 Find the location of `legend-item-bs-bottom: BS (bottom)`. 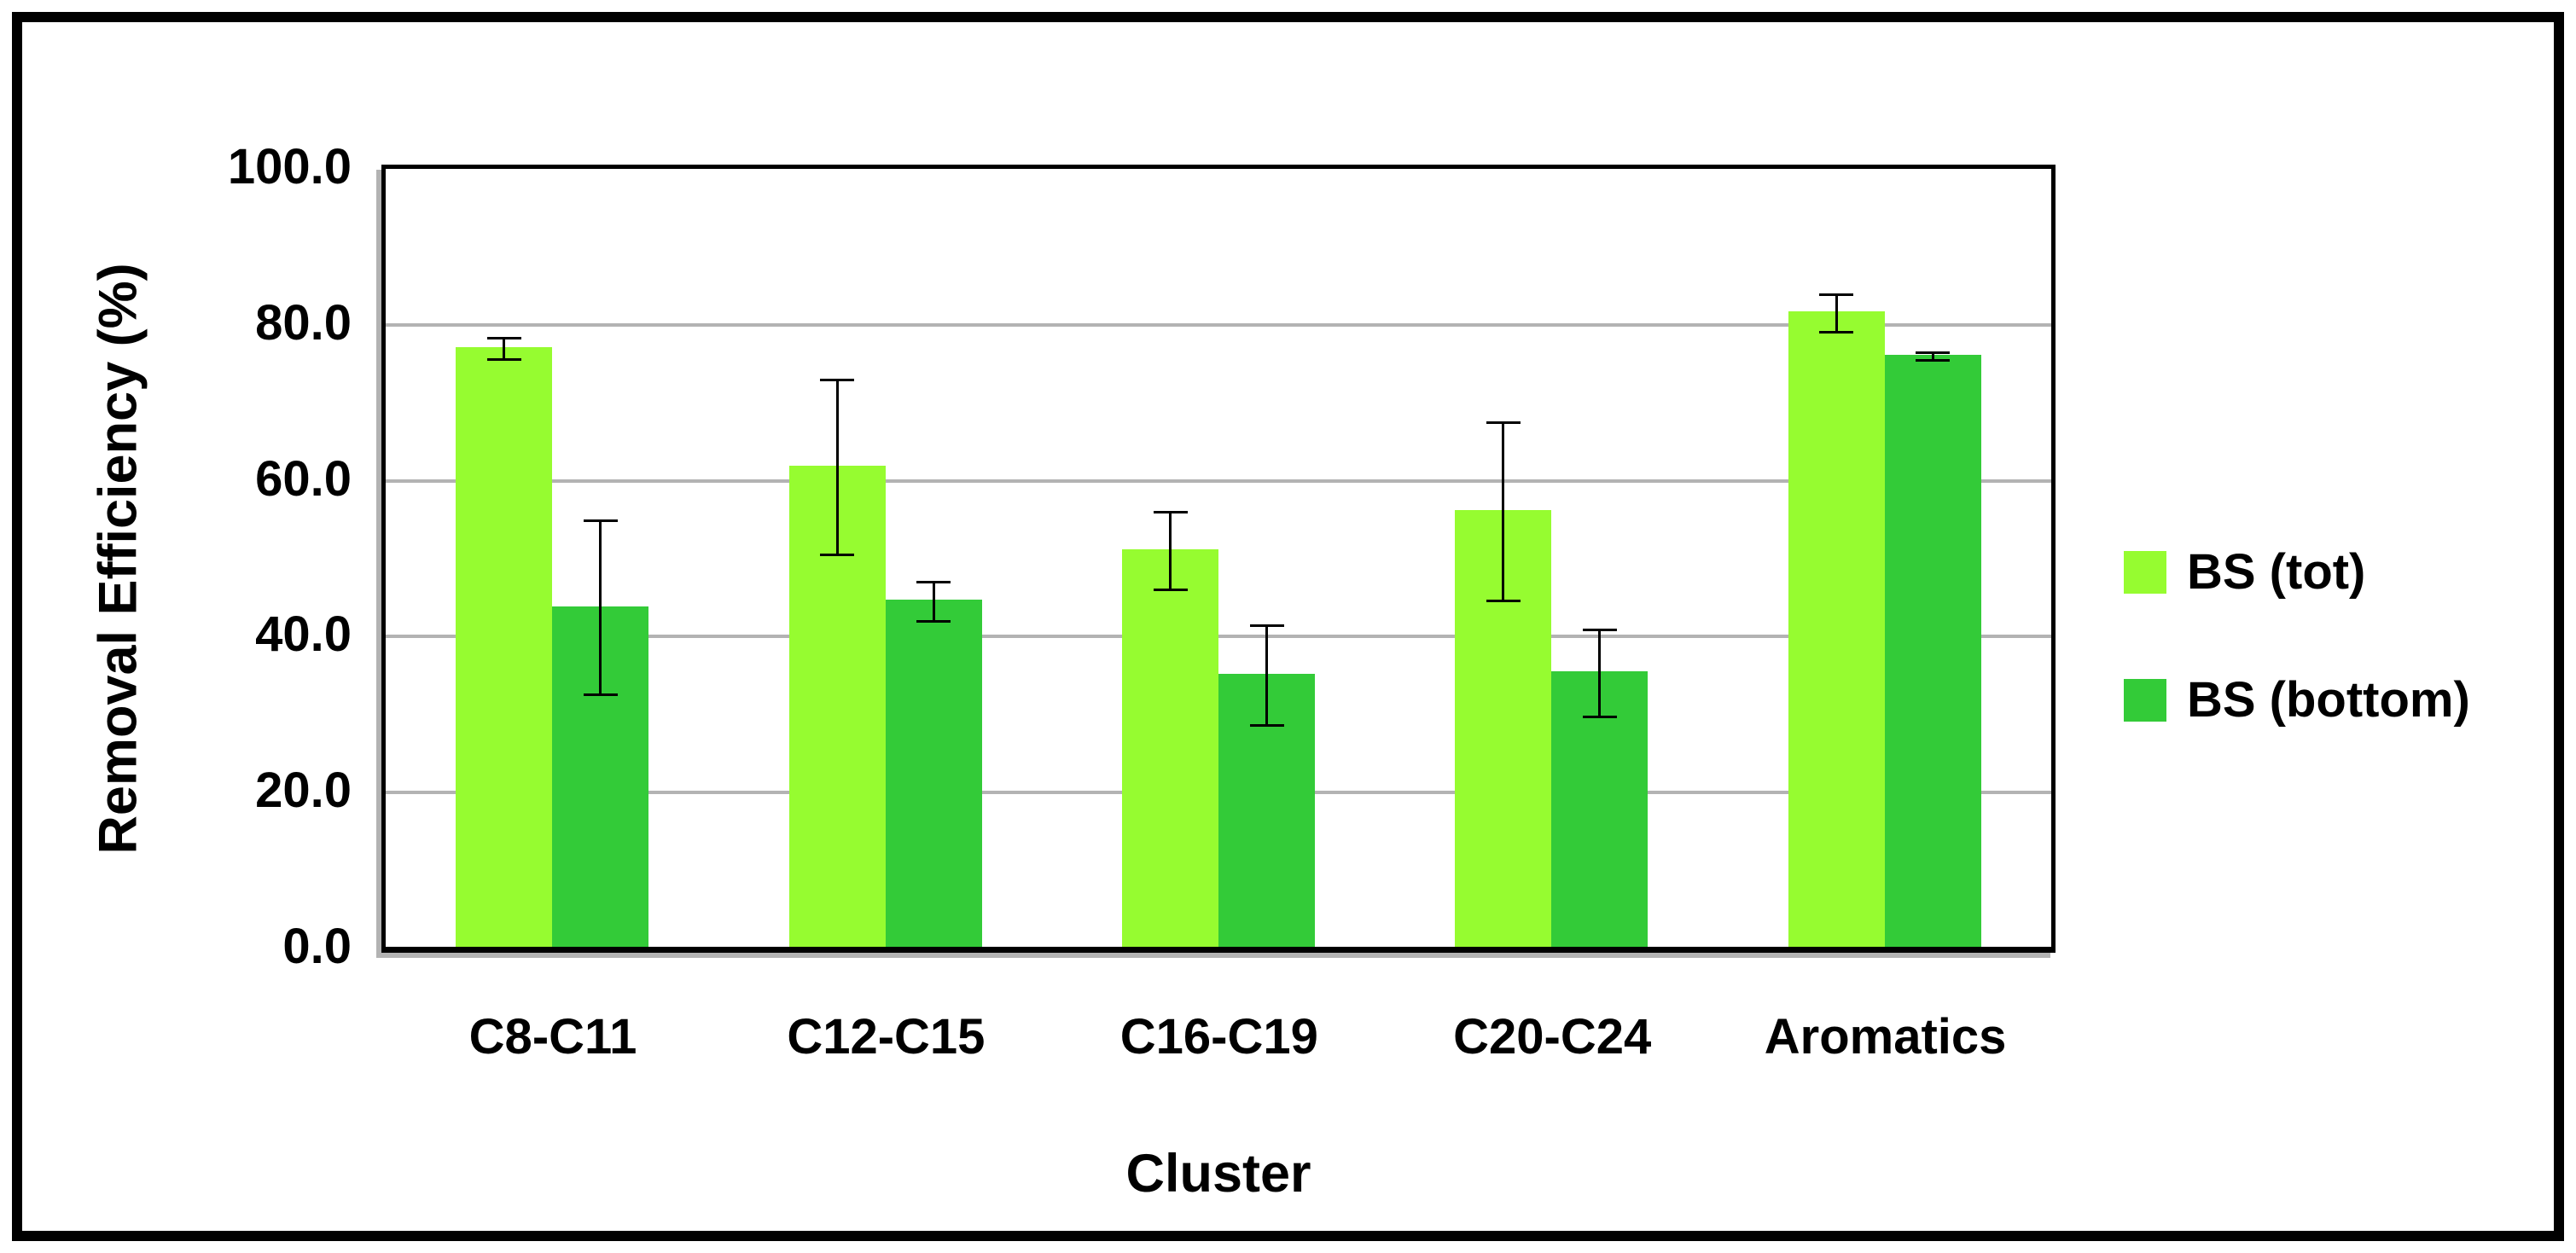

legend-item-bs-bottom: BS (bottom) is located at coordinates (2297, 700).